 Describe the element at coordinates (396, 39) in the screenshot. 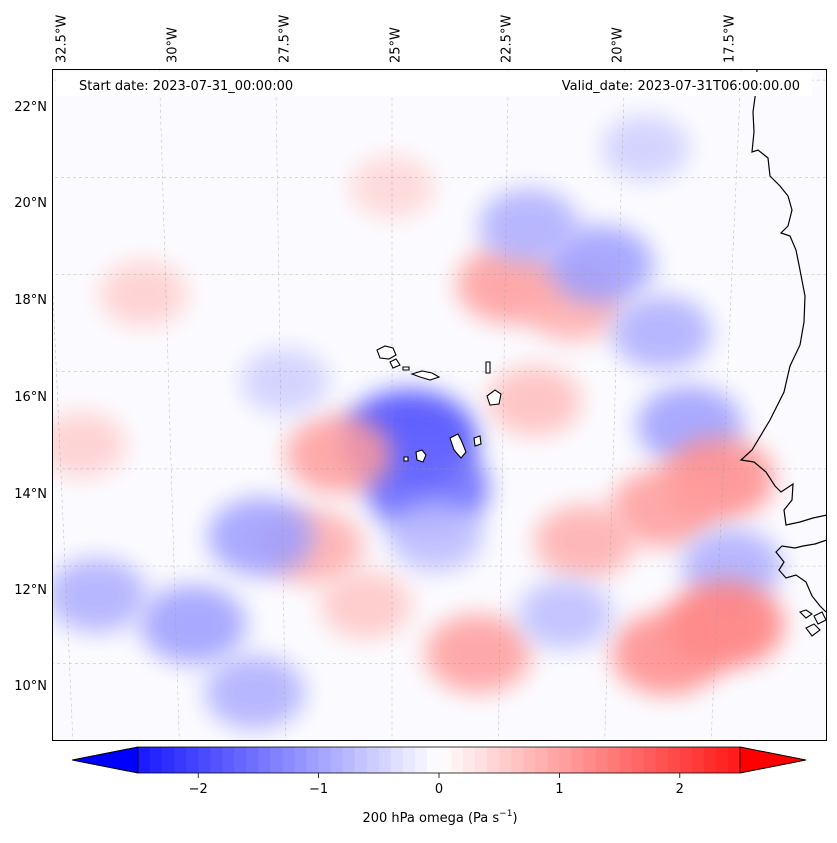

I see `longitude-labels: 32.5°W 30°W 27.5°W 25°W 22.5°W 20°W 17.5°W` at that location.